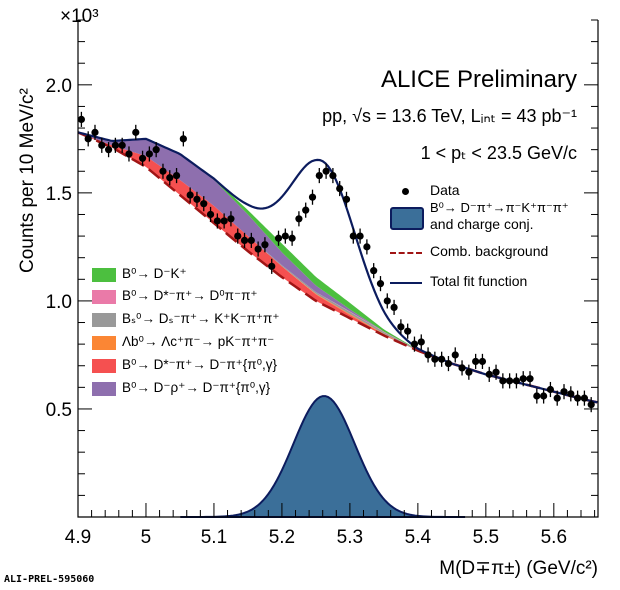 The height and width of the screenshot is (590, 620). What do you see at coordinates (154, 273) in the screenshot?
I see `legend-label: B⁰→ D⁻K⁺` at bounding box center [154, 273].